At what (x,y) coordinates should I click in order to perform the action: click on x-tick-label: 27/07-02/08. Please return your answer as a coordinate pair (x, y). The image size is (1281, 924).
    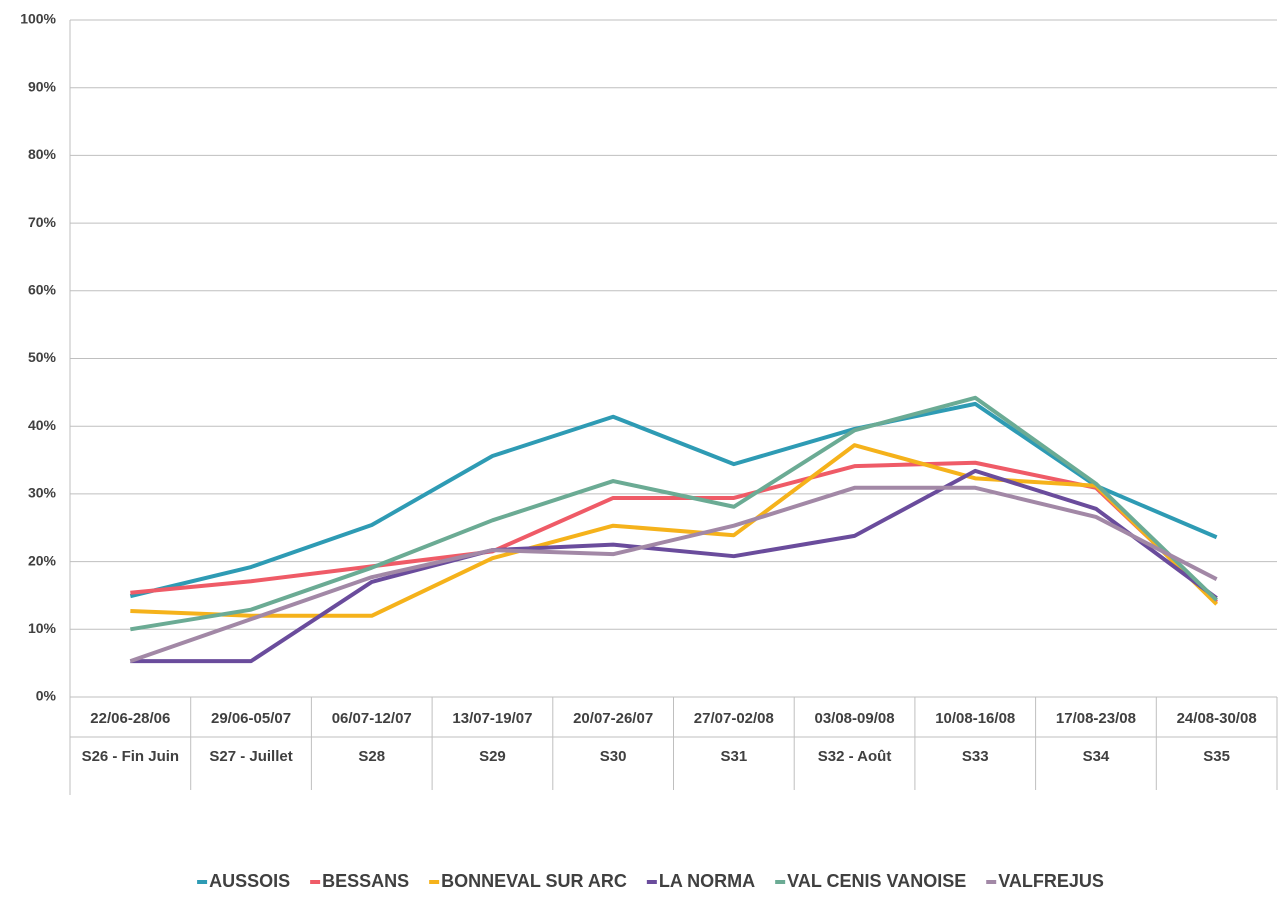
    Looking at the image, I should click on (733, 718).